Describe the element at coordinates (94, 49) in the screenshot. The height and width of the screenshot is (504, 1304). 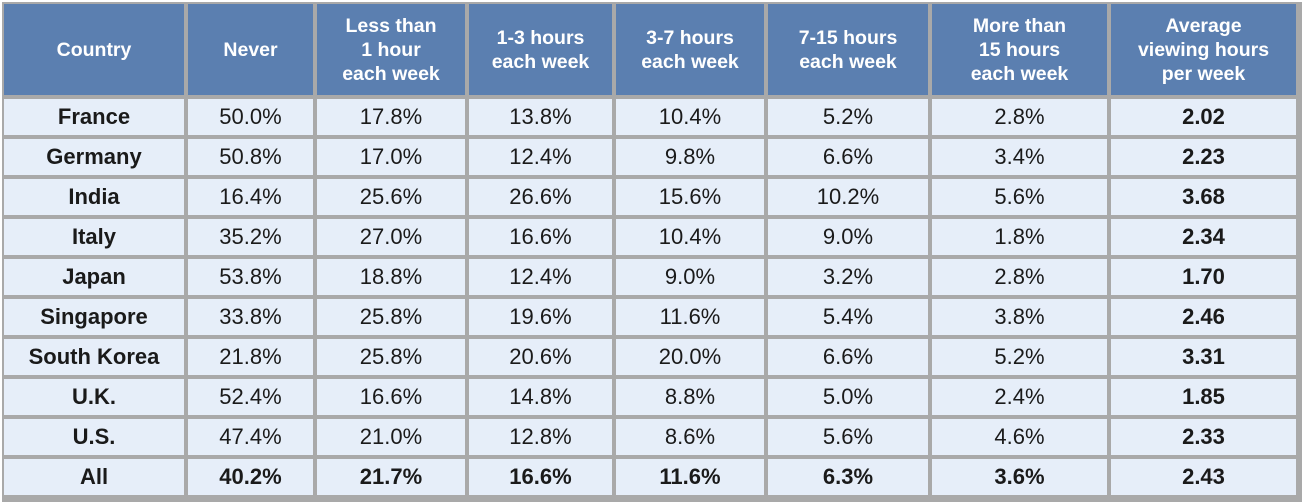
I see `column-header-country: Country` at that location.